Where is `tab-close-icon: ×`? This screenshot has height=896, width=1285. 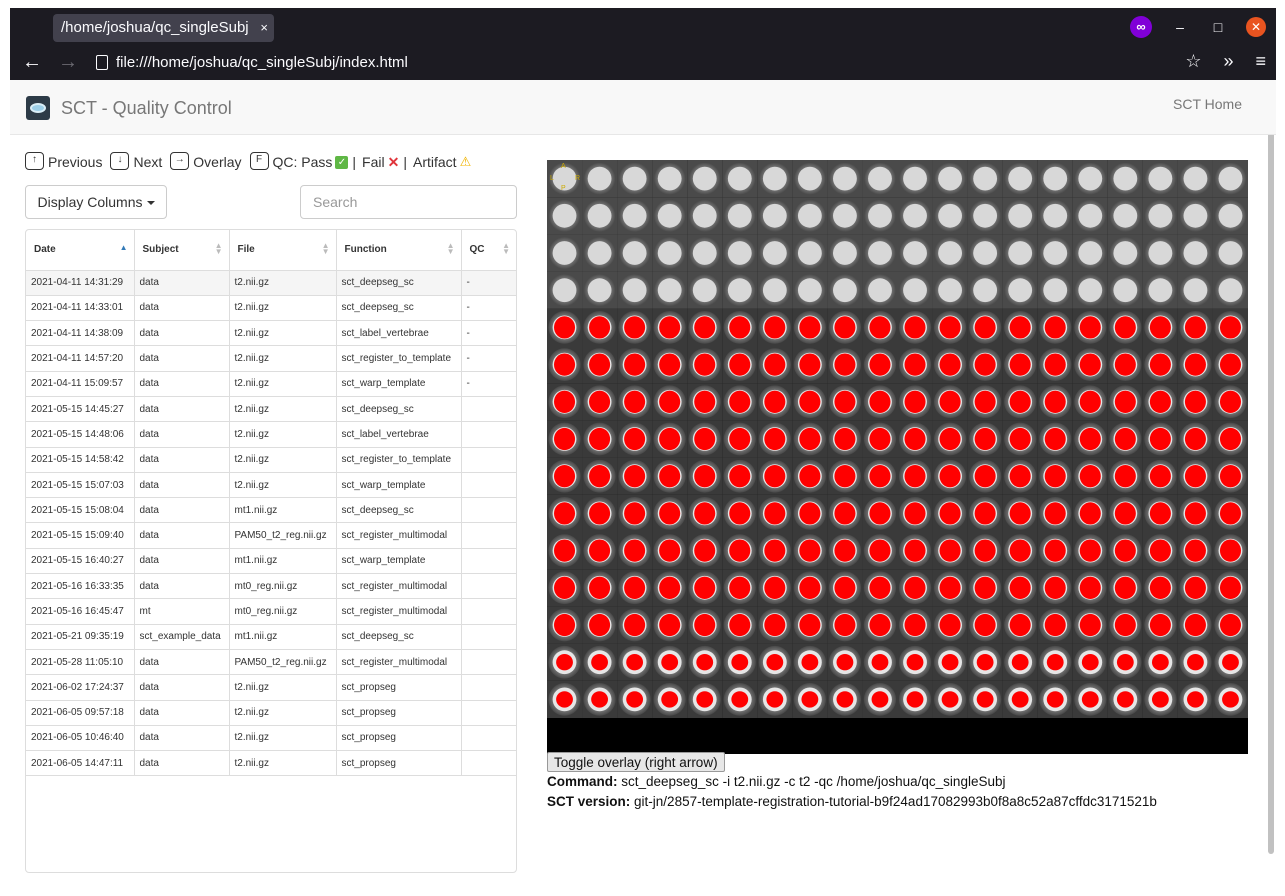
tab-close-icon: × is located at coordinates (264, 27).